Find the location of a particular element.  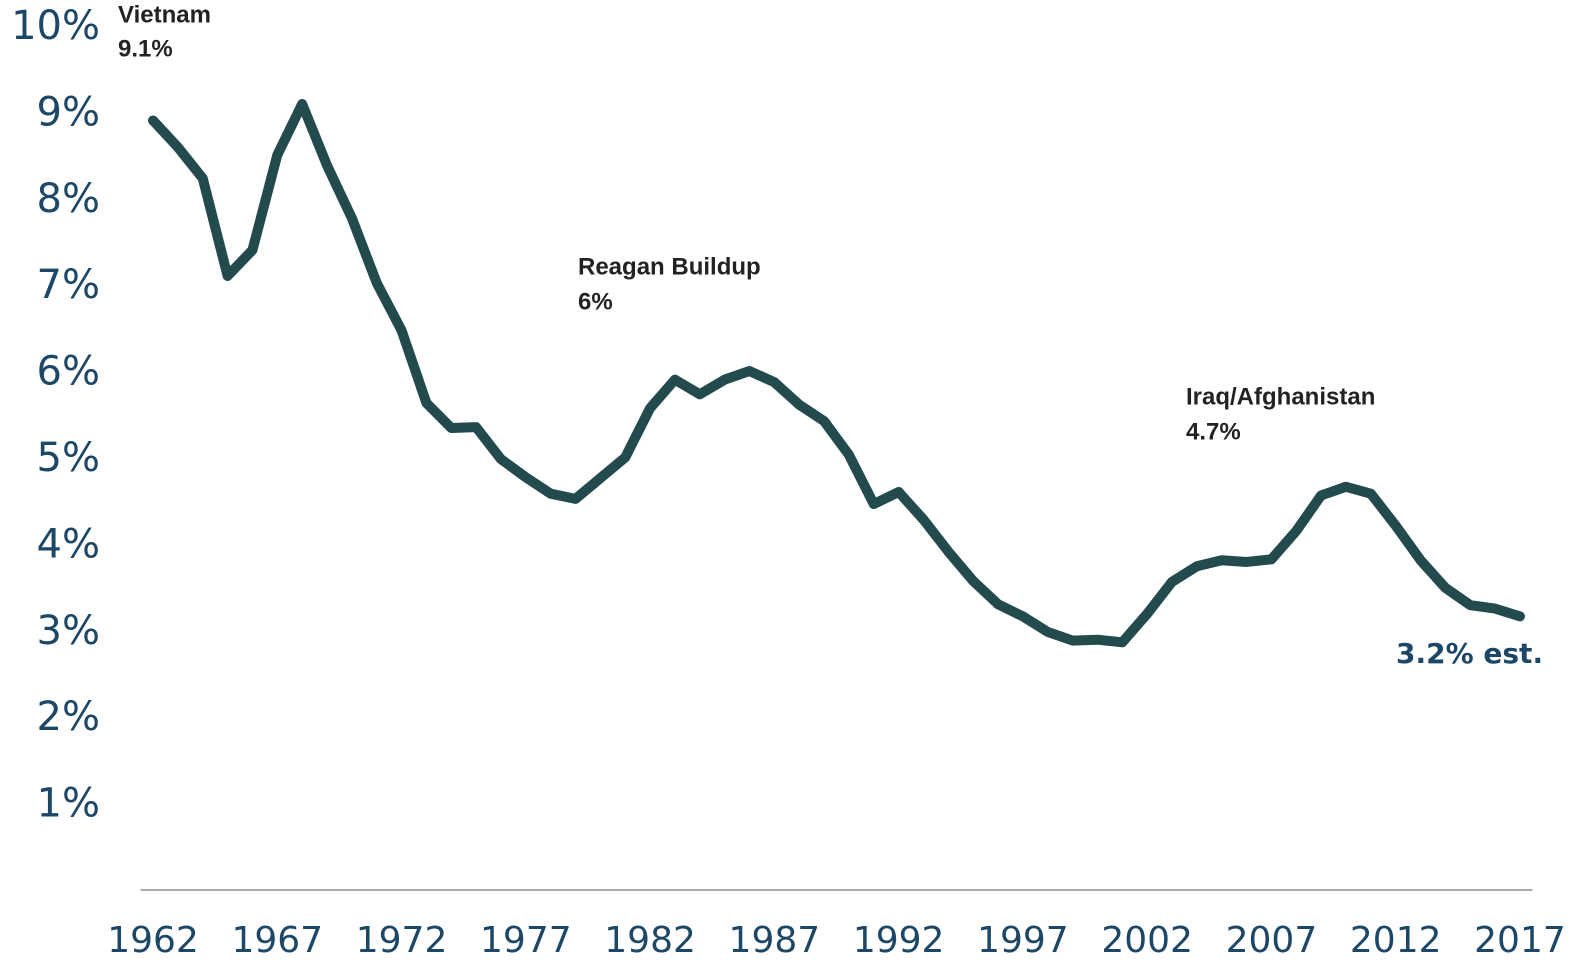

x-tick-label: 2012 is located at coordinates (1396, 940).